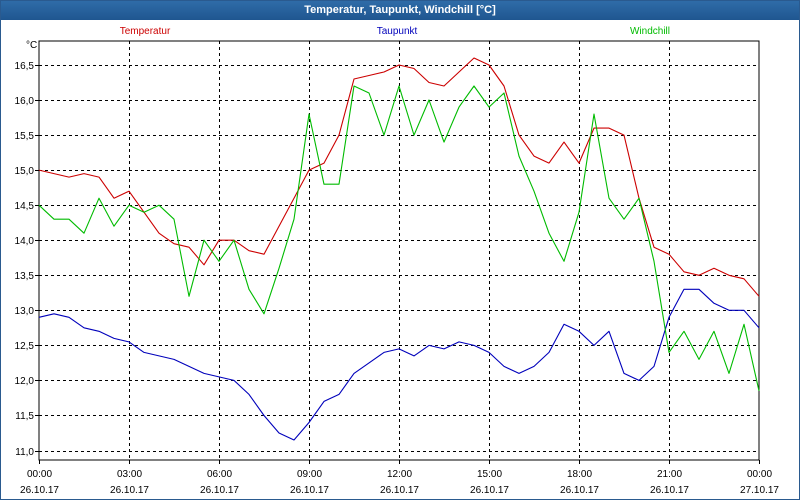 This screenshot has height=500, width=800. Describe the element at coordinates (24, 452) in the screenshot. I see `y-tick-label: 11,0` at that location.